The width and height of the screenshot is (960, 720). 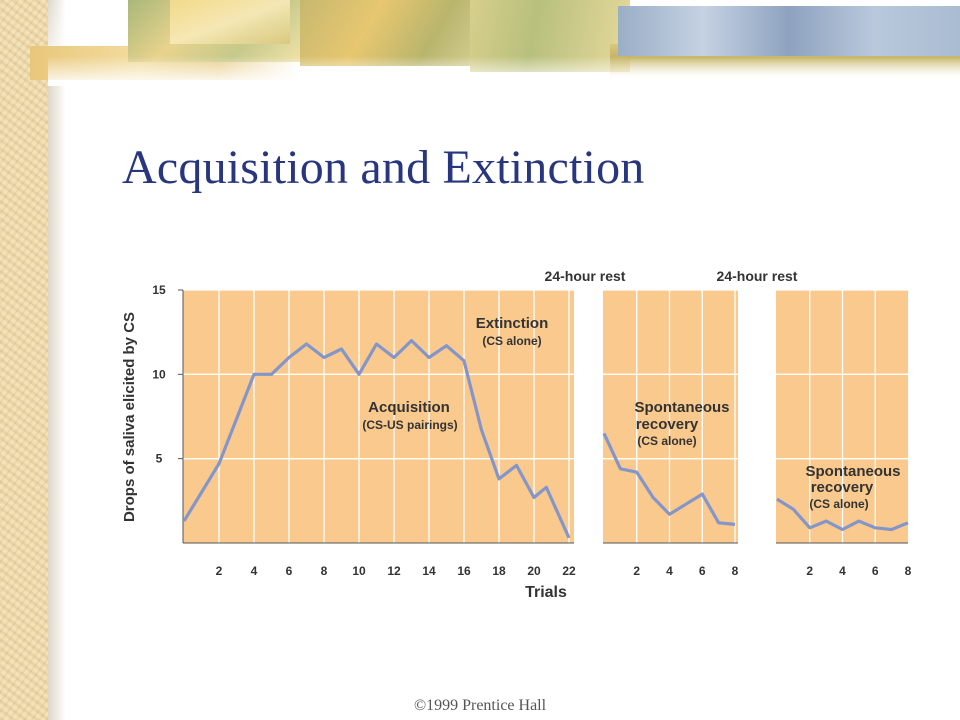 What do you see at coordinates (383, 167) in the screenshot?
I see `slide-title: Acquisition and Extinction` at bounding box center [383, 167].